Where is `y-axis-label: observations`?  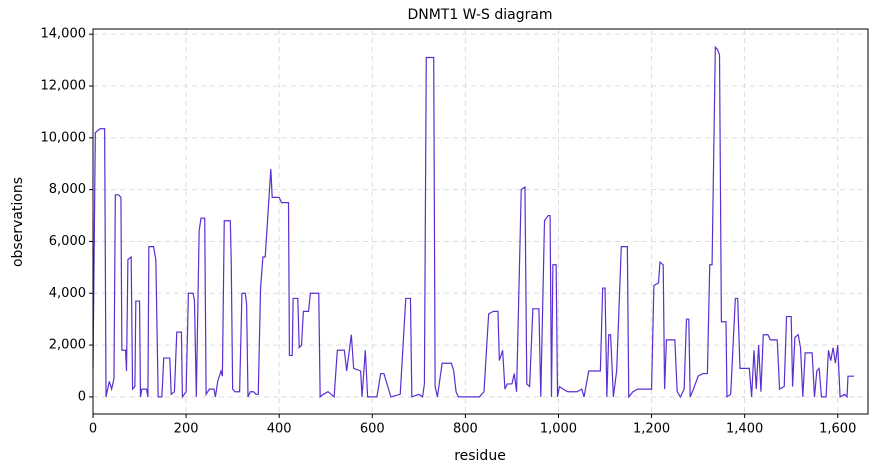 y-axis-label: observations is located at coordinates (18, 222).